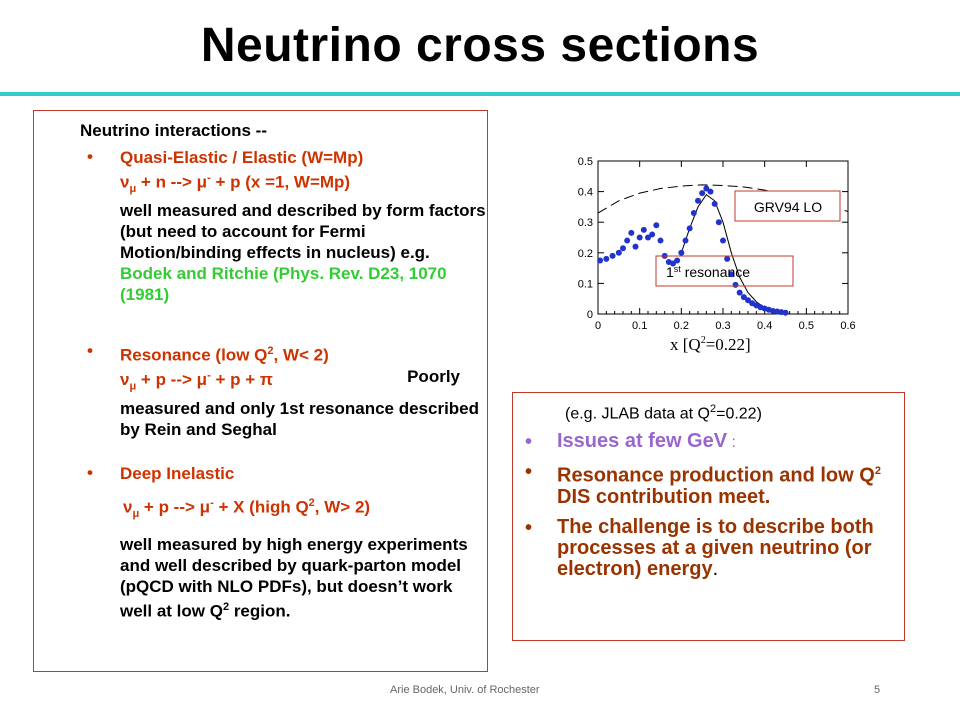 The height and width of the screenshot is (720, 960). I want to click on res-line1: Resonance (low Q2, W< 2), so click(224, 355).